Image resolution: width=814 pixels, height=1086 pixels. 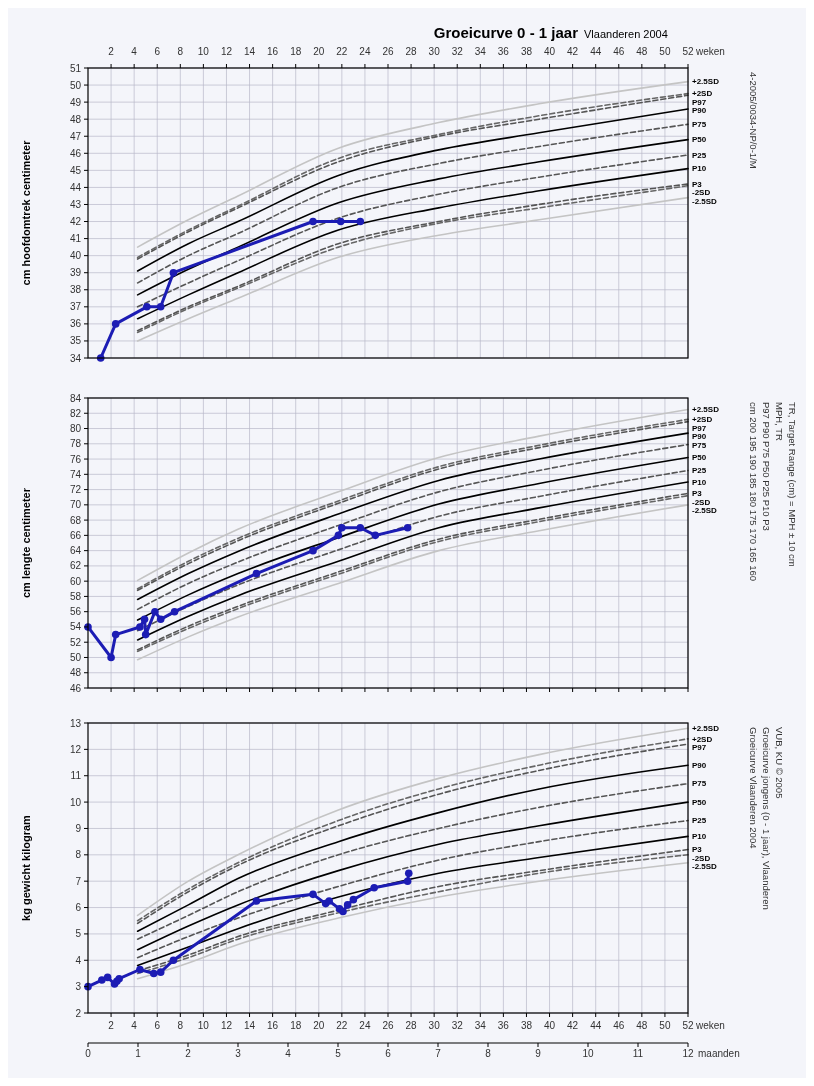 What do you see at coordinates (75, 204) in the screenshot?
I see `y-tick-label: 43` at bounding box center [75, 204].